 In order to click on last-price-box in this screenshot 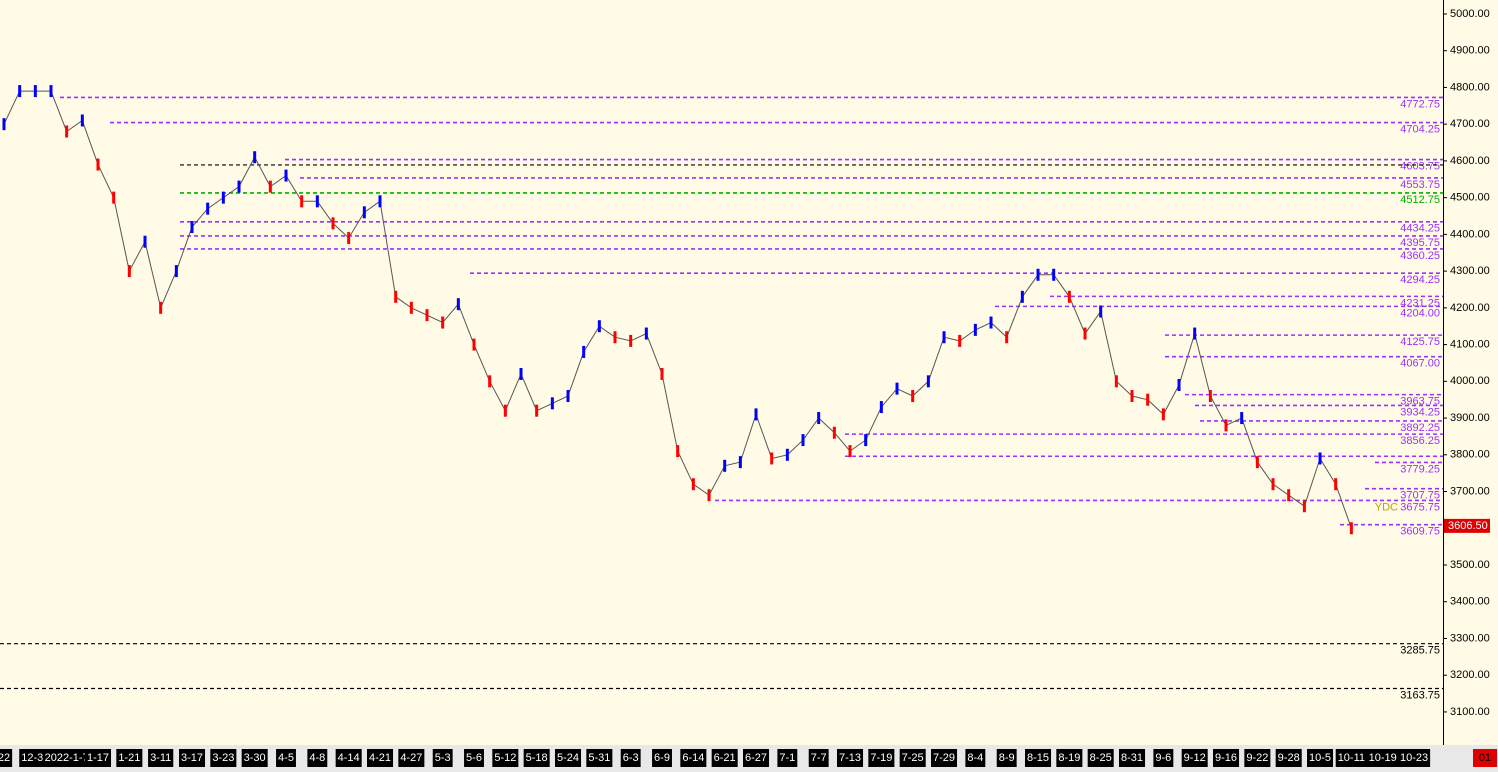, I will do `click(1467, 525)`.